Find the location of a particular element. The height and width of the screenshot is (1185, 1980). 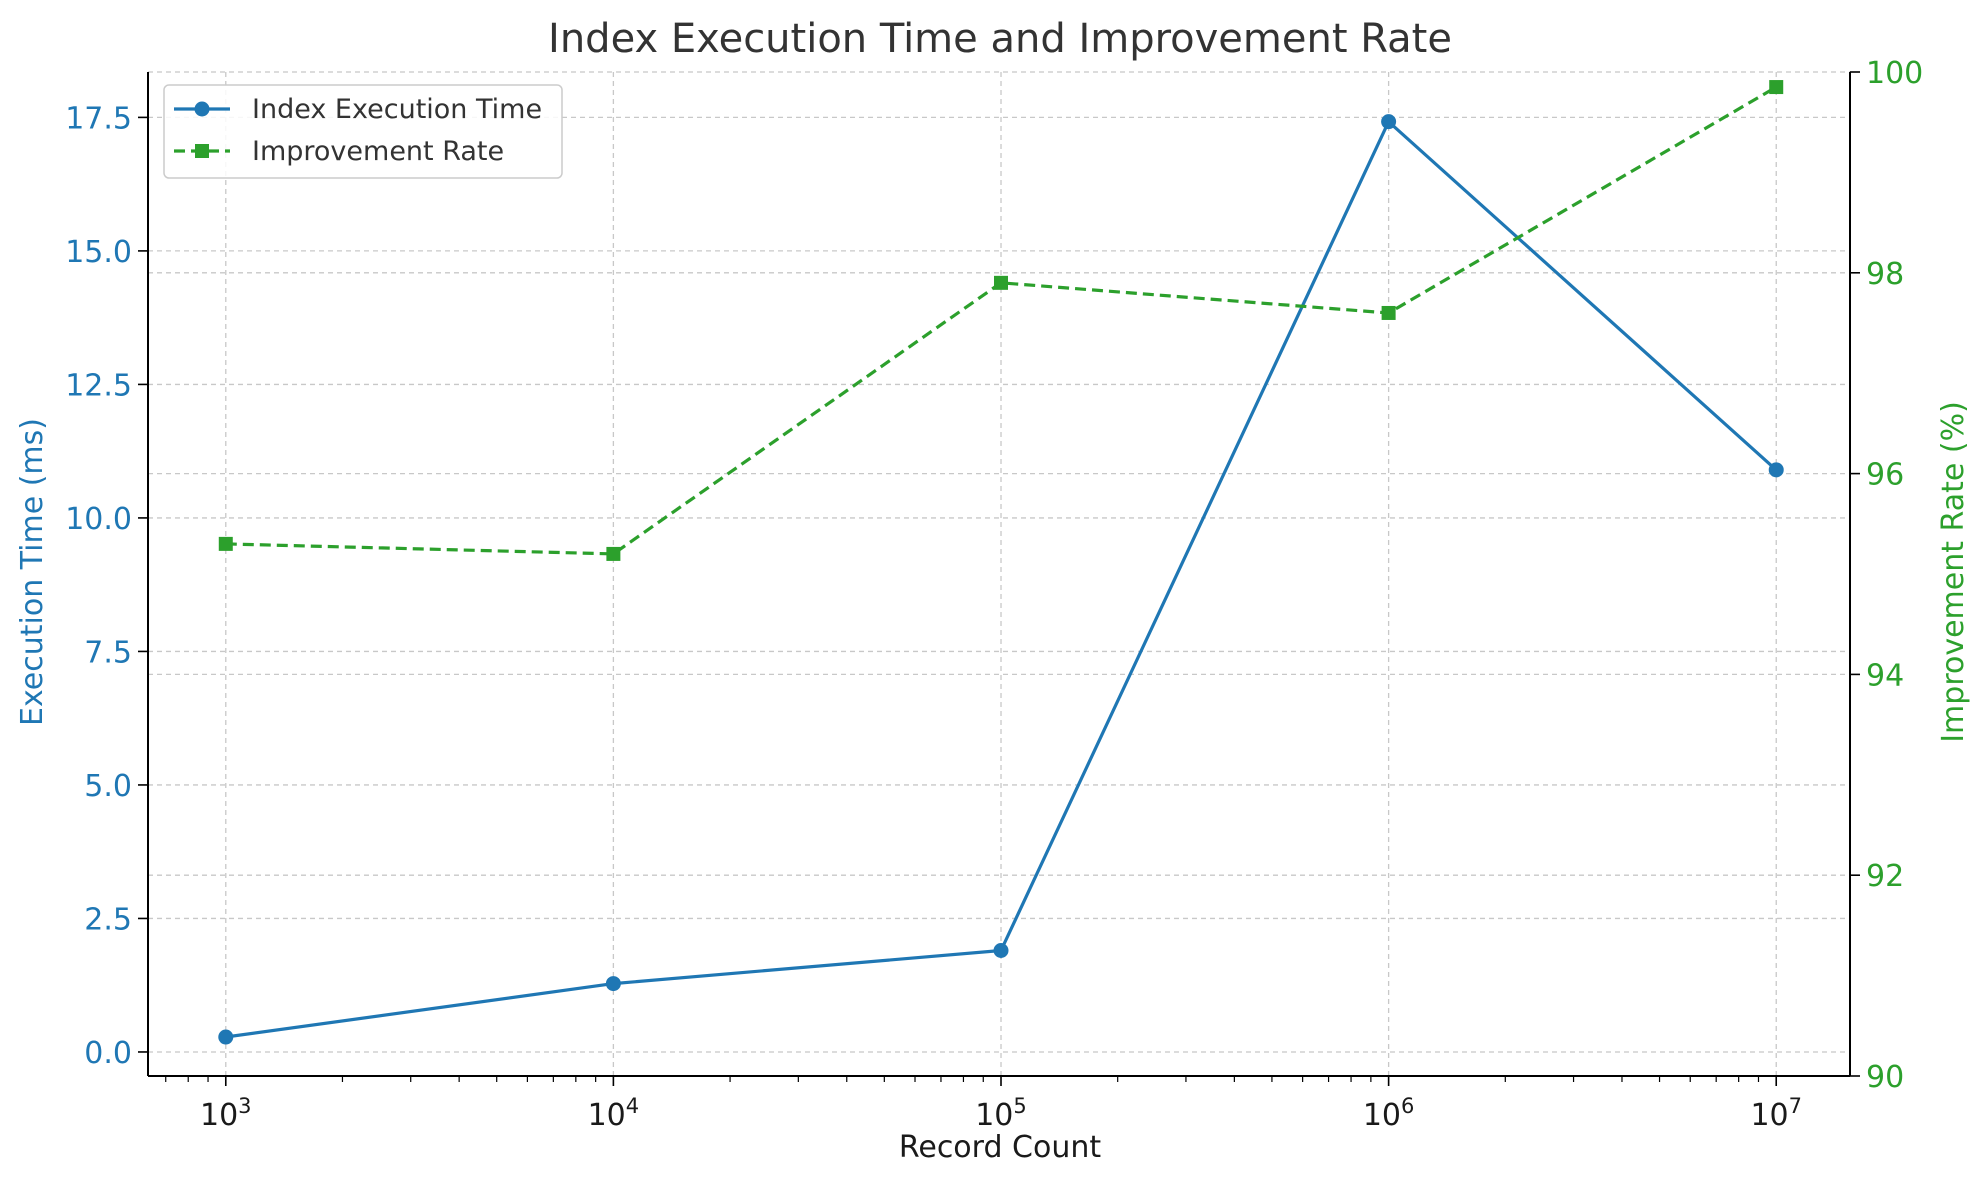

x-tick-label: 10⁵ is located at coordinates (1001, 1113).